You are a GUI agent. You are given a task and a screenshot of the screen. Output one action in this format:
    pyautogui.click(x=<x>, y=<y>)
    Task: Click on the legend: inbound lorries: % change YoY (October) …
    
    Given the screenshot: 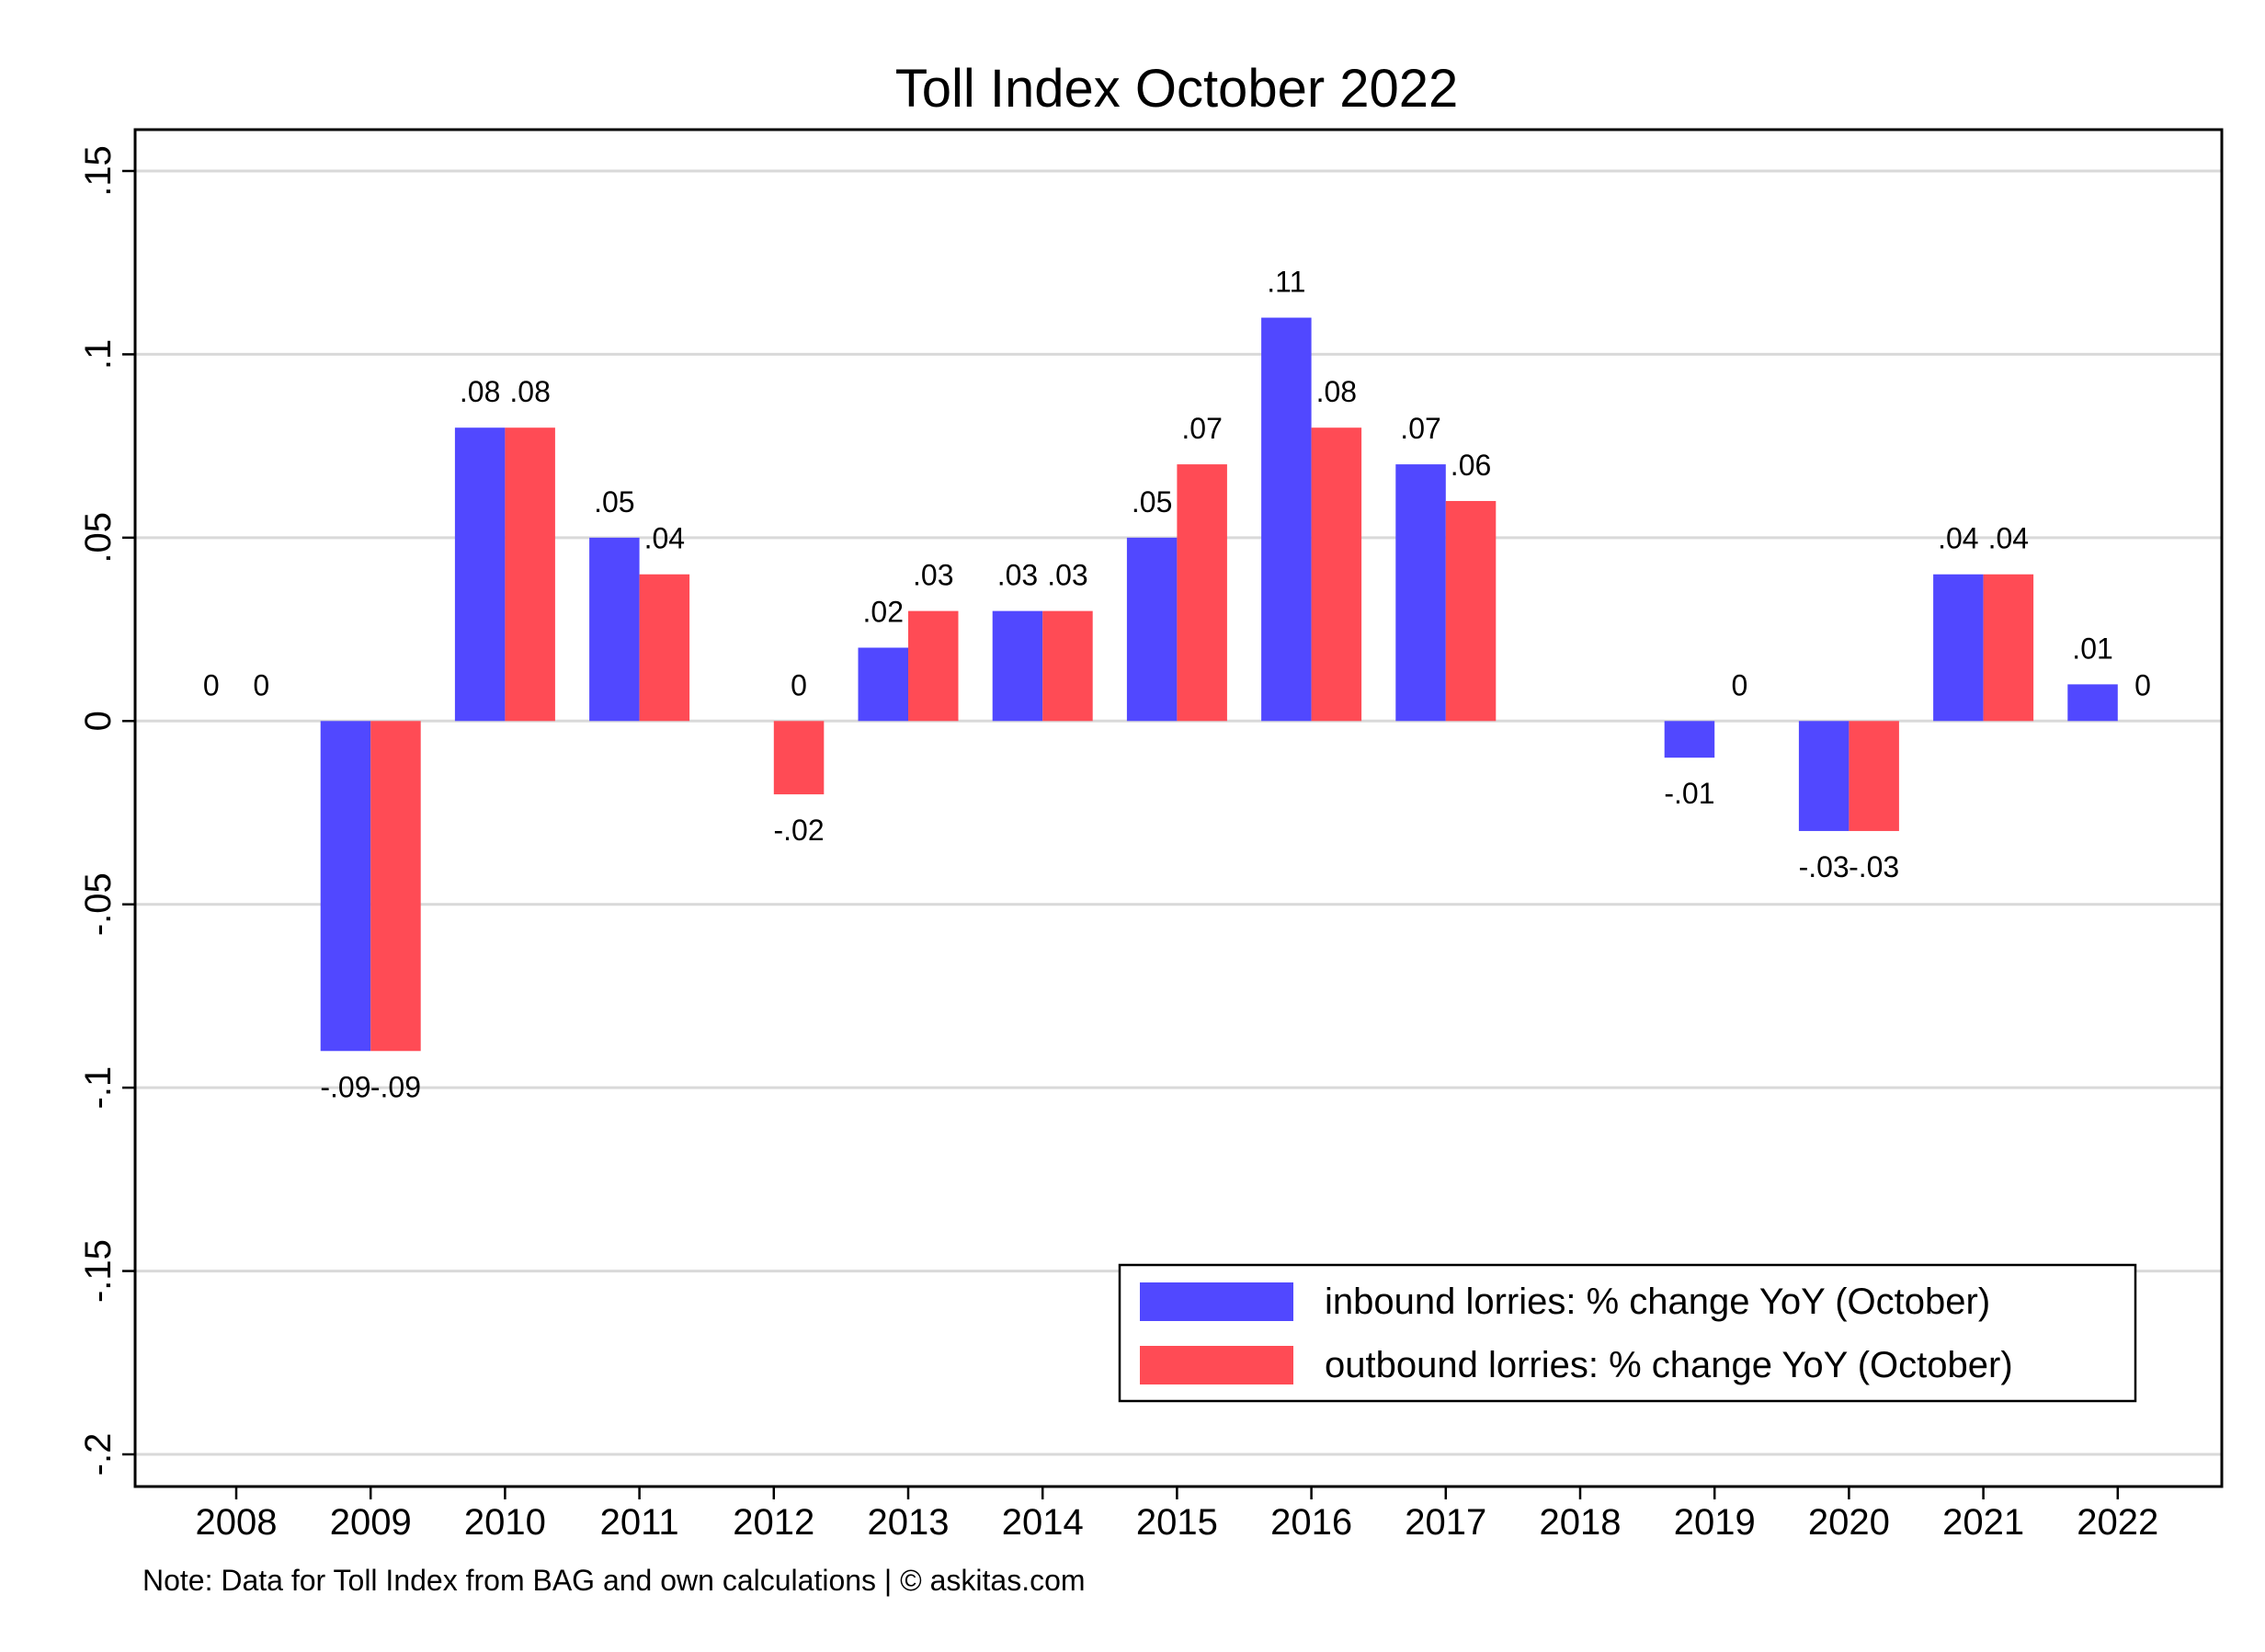 What is the action you would take?
    pyautogui.click(x=1627, y=1333)
    